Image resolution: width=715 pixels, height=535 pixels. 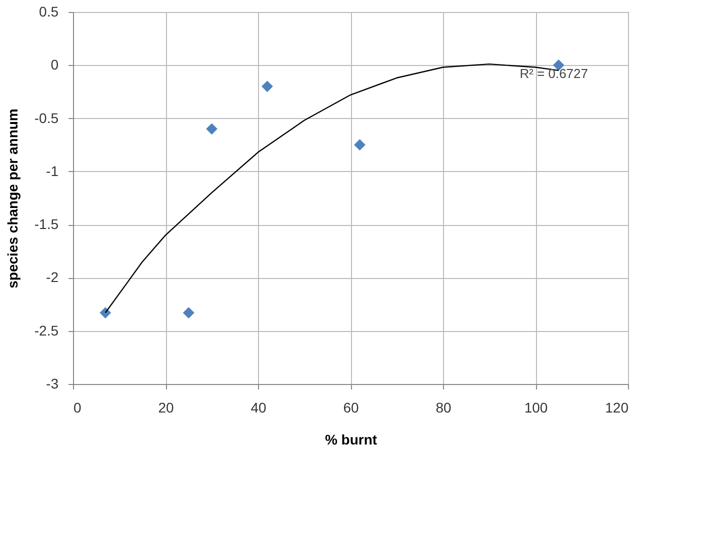 What do you see at coordinates (49, 12) in the screenshot?
I see `y-tick-label: 0.5` at bounding box center [49, 12].